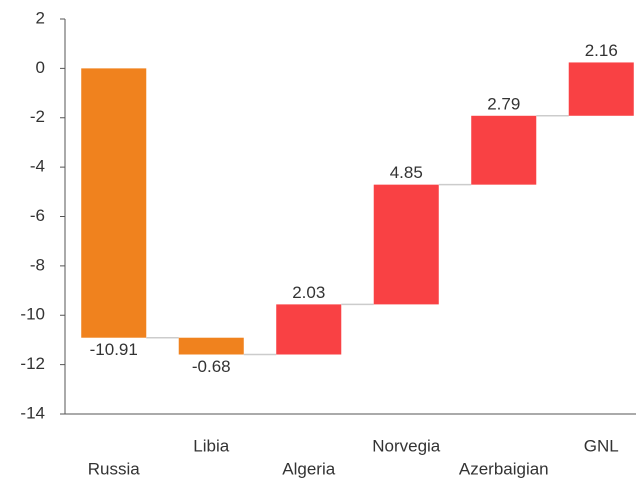  I want to click on value-label: 4.85, so click(406, 172).